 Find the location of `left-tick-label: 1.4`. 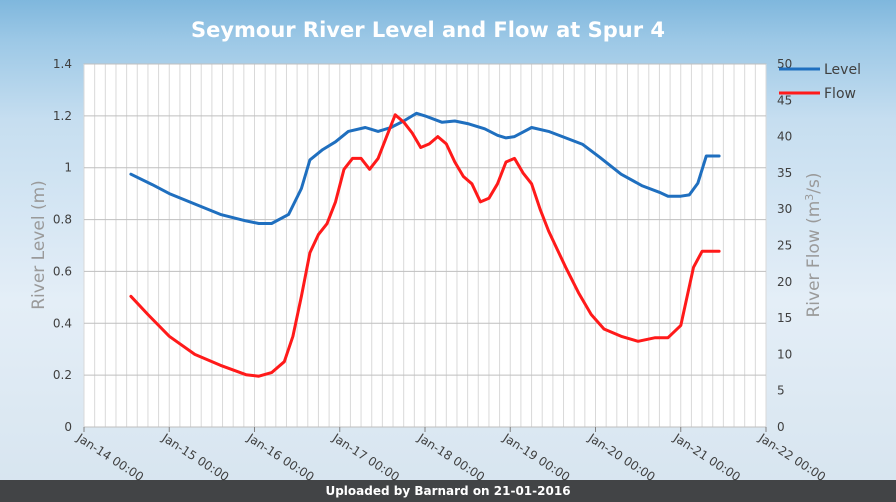

left-tick-label: 1.4 is located at coordinates (62, 64).